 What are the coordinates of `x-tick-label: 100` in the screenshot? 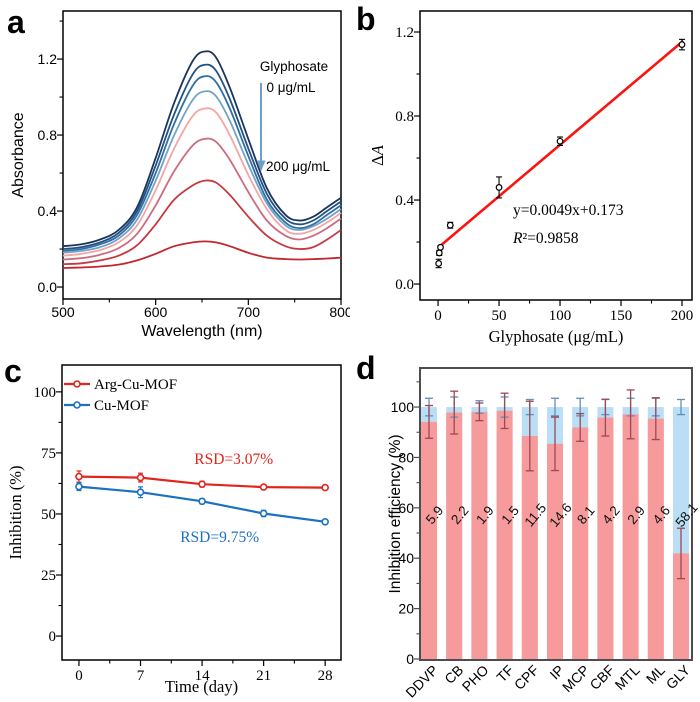 It's located at (560, 316).